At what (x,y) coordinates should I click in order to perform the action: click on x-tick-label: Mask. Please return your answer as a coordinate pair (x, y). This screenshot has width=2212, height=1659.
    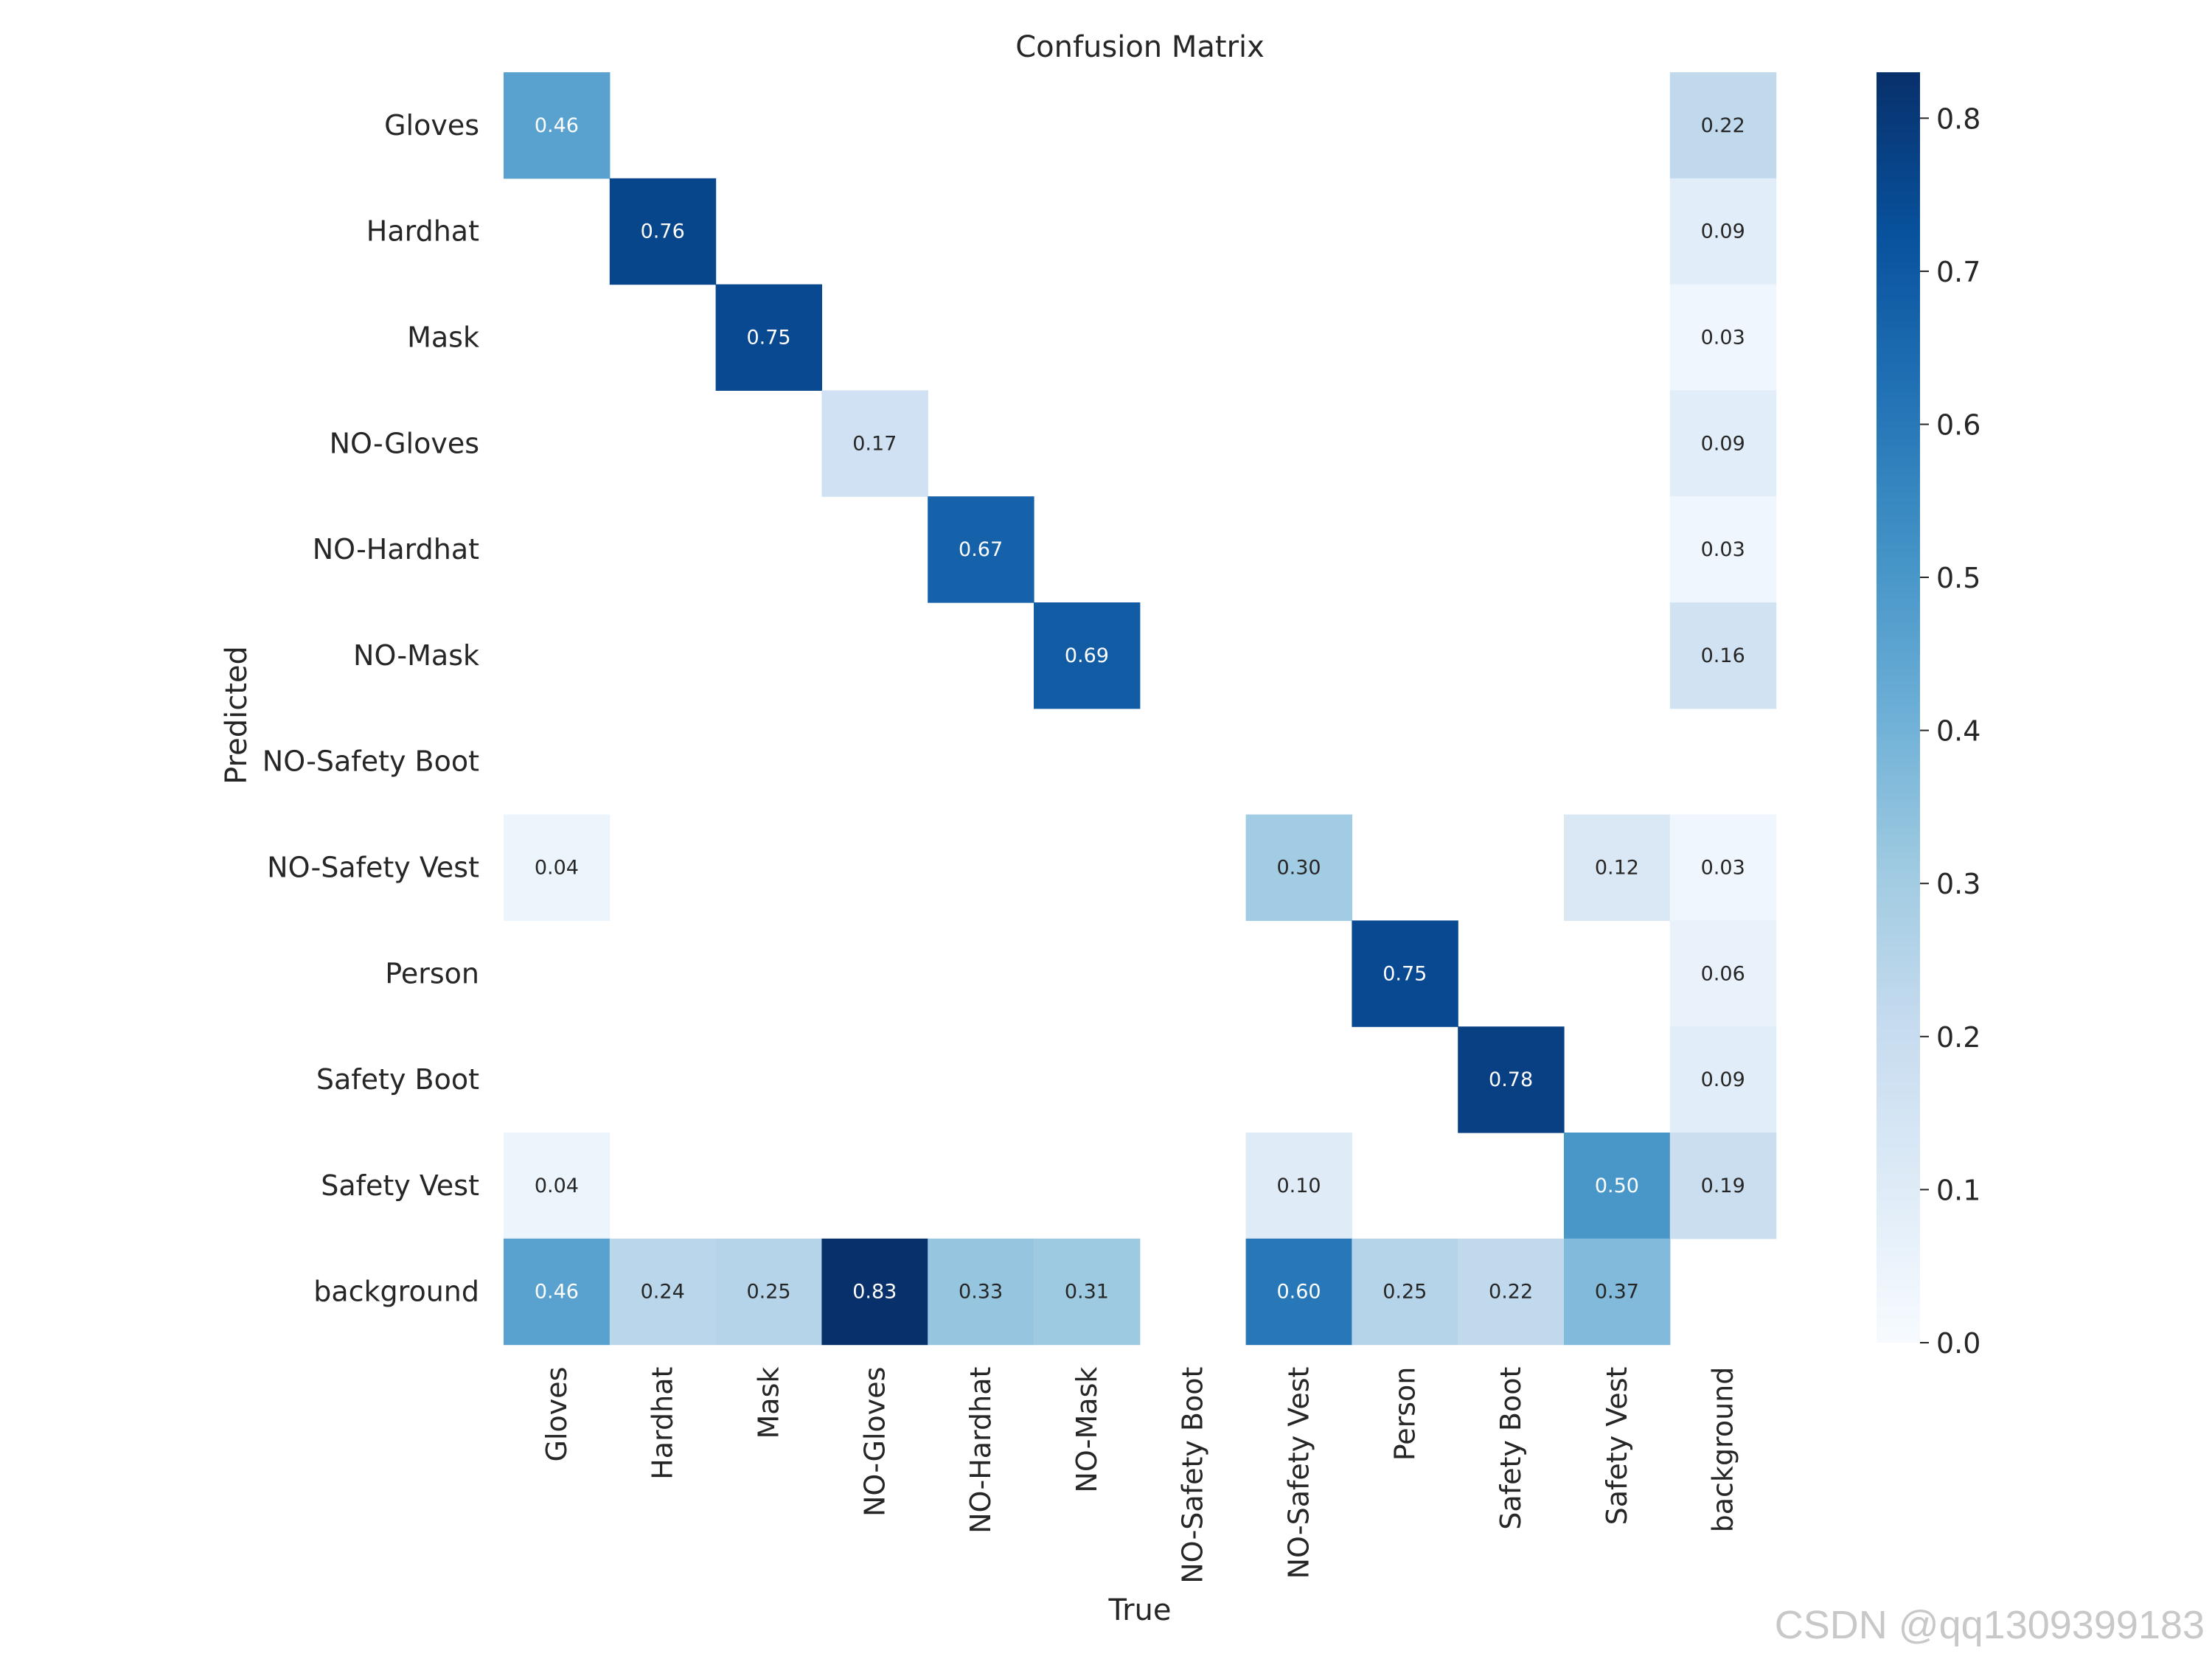
    Looking at the image, I should click on (769, 1403).